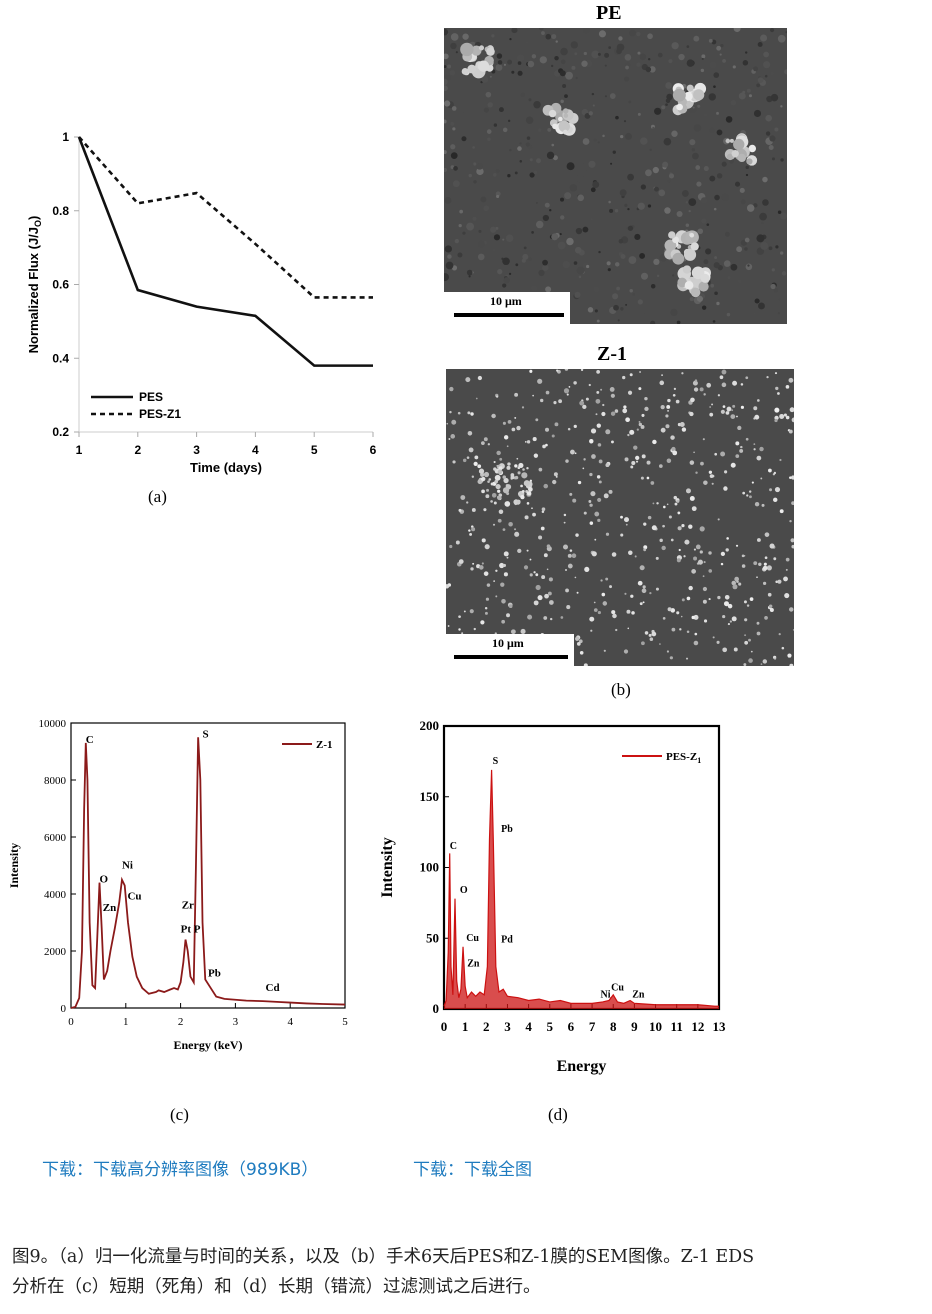 This screenshot has height=1314, width=932. I want to click on peak-label: O, so click(464, 890).